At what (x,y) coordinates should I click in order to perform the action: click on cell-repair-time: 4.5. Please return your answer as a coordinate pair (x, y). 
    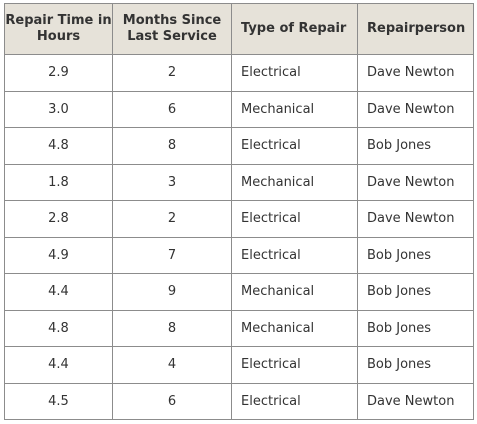
    Looking at the image, I should click on (58, 401).